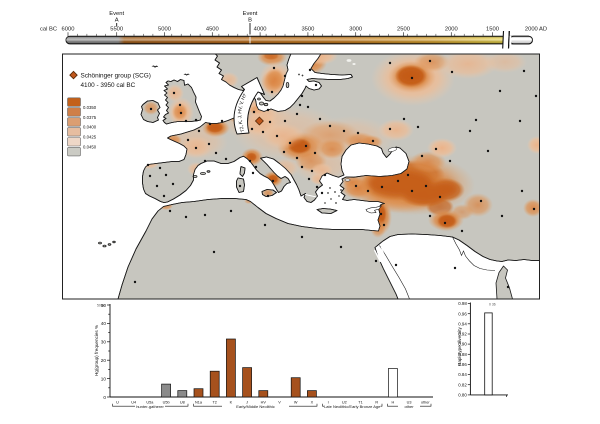  What do you see at coordinates (214, 403) in the screenshot?
I see `svg-text: T2` at bounding box center [214, 403].